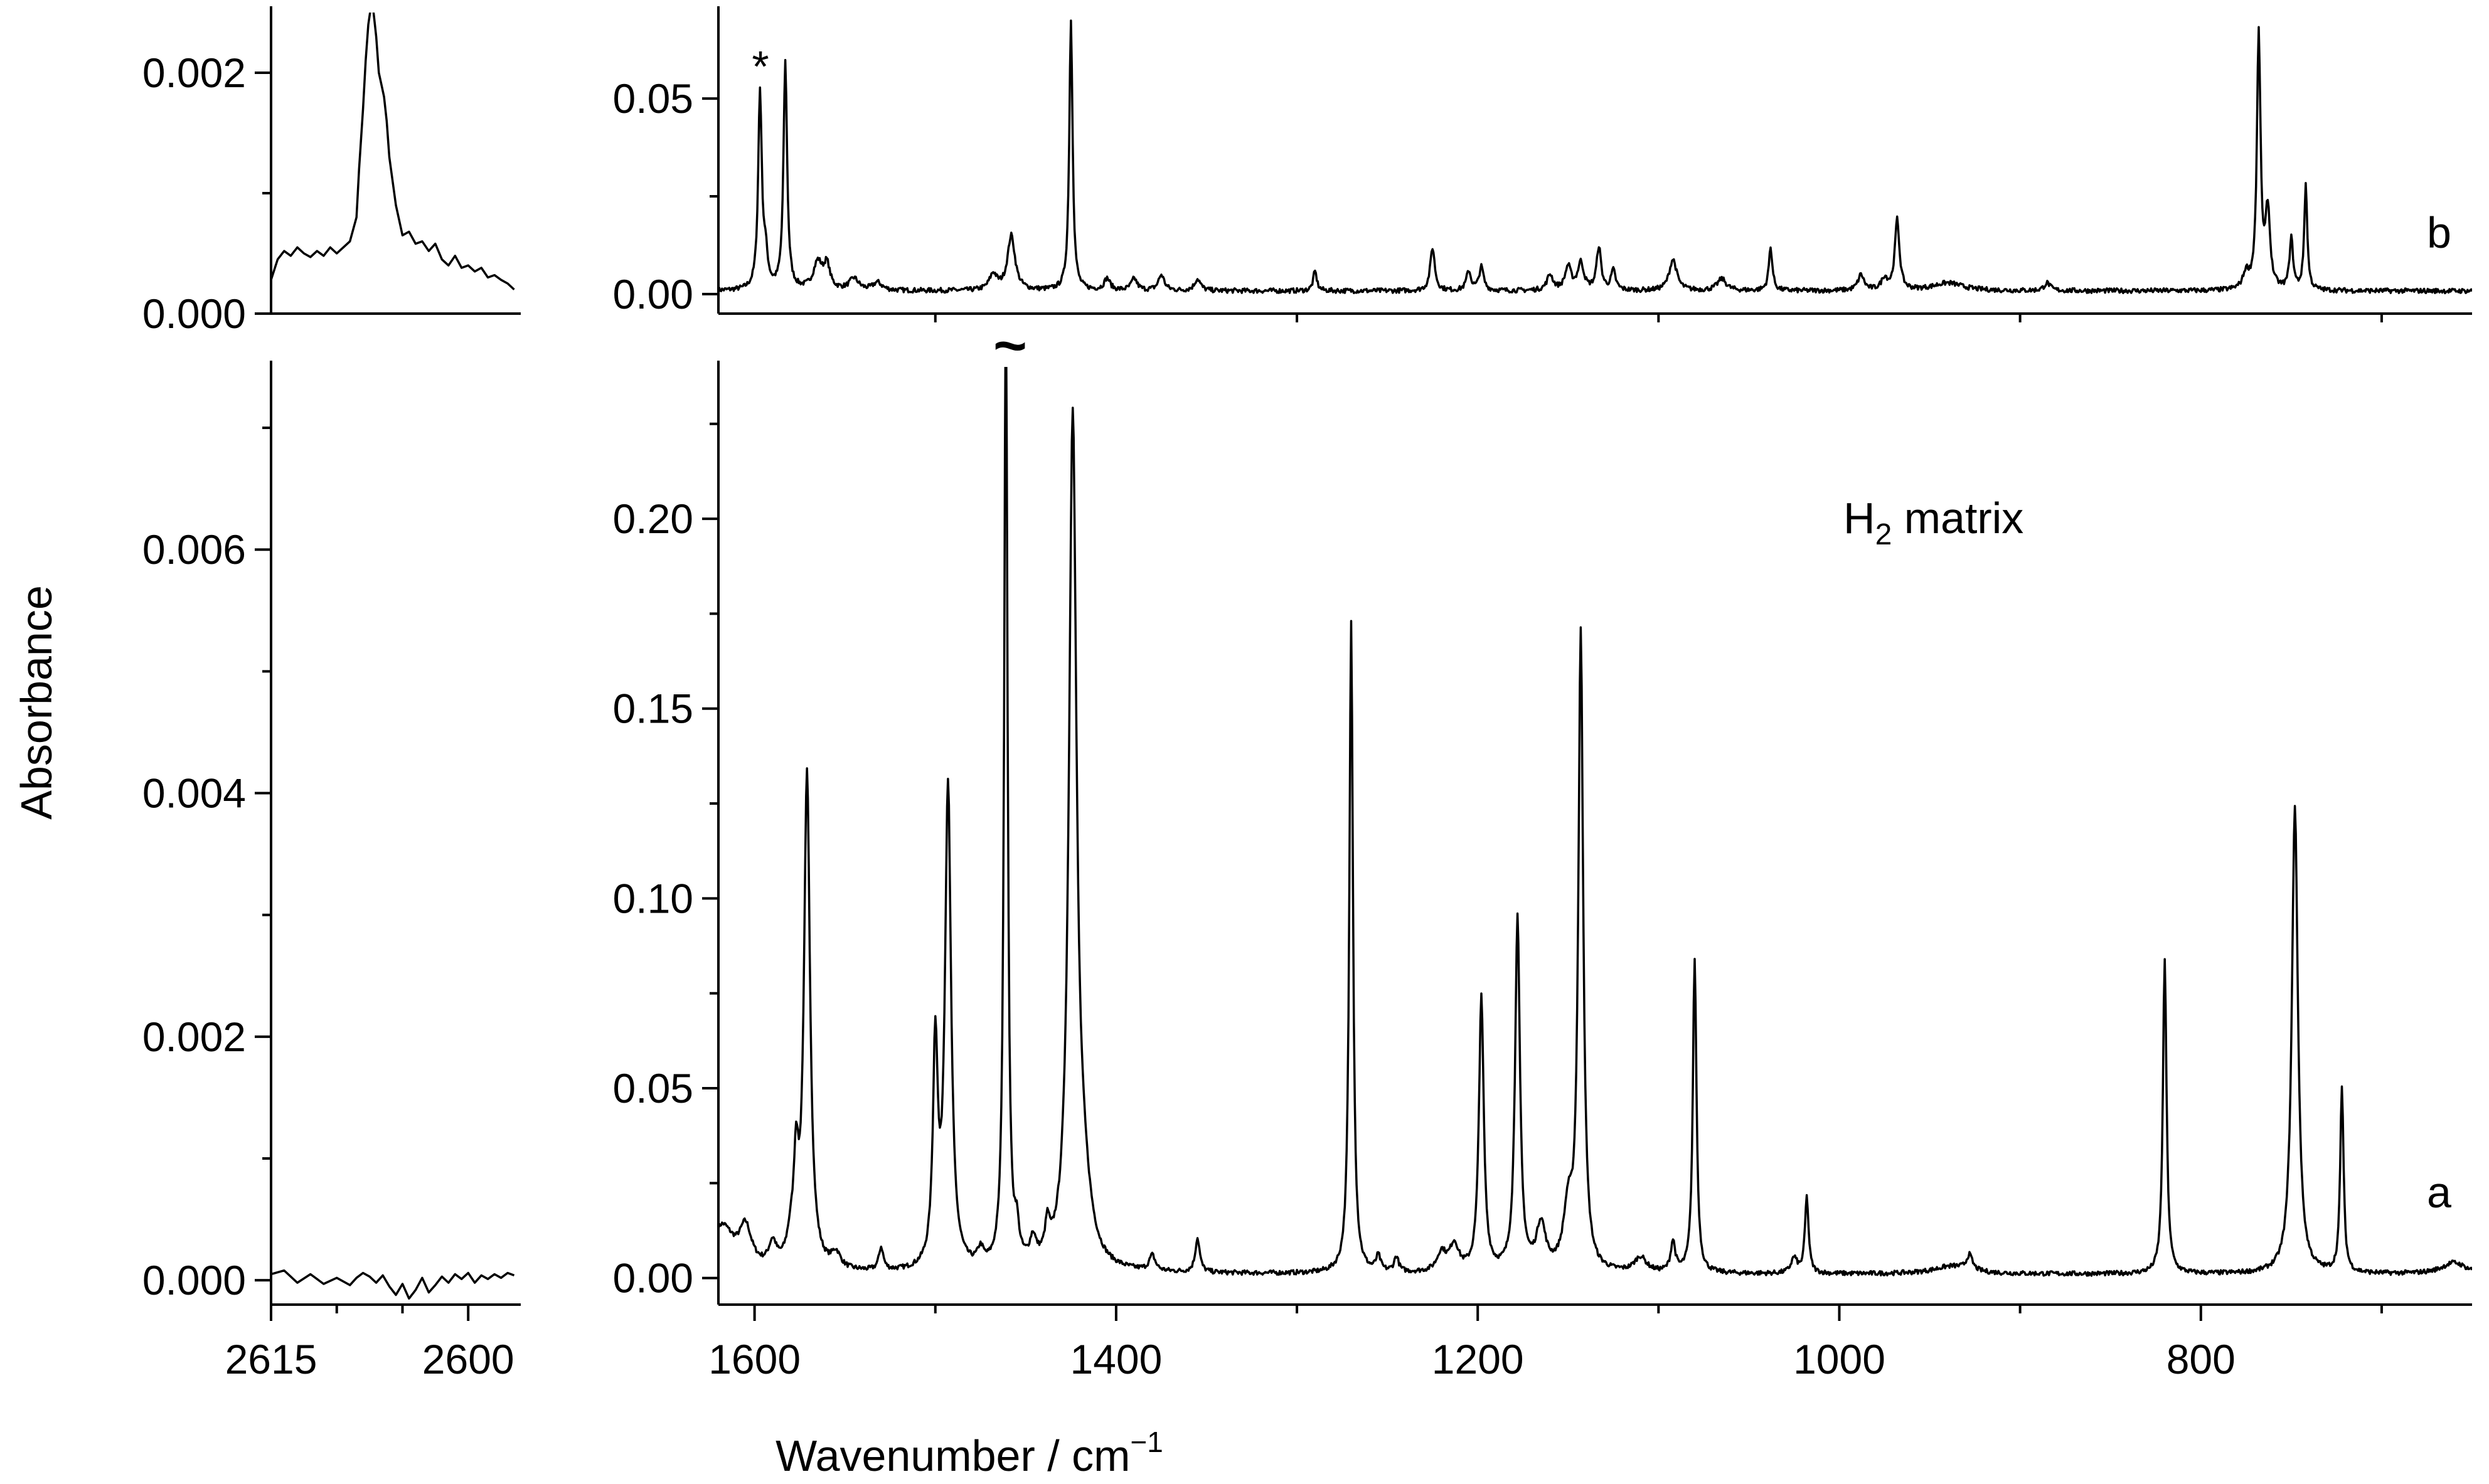 The height and width of the screenshot is (1484, 2489). I want to click on matrix-label-rest: matrix, so click(1957, 518).